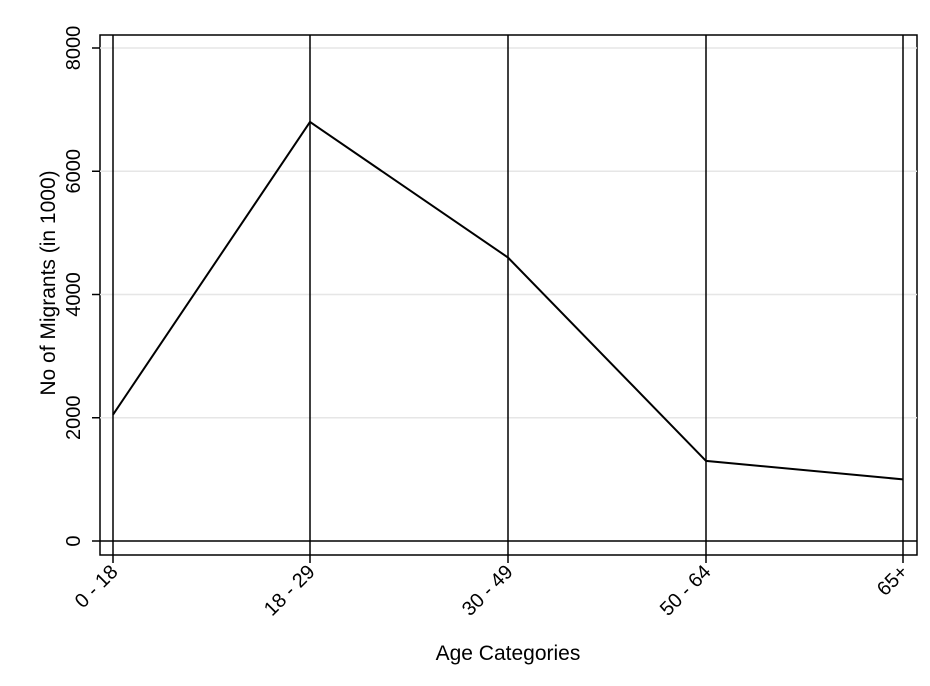 The width and height of the screenshot is (930, 686). Describe the element at coordinates (74, 171) in the screenshot. I see `y-tick-label: 6000` at that location.